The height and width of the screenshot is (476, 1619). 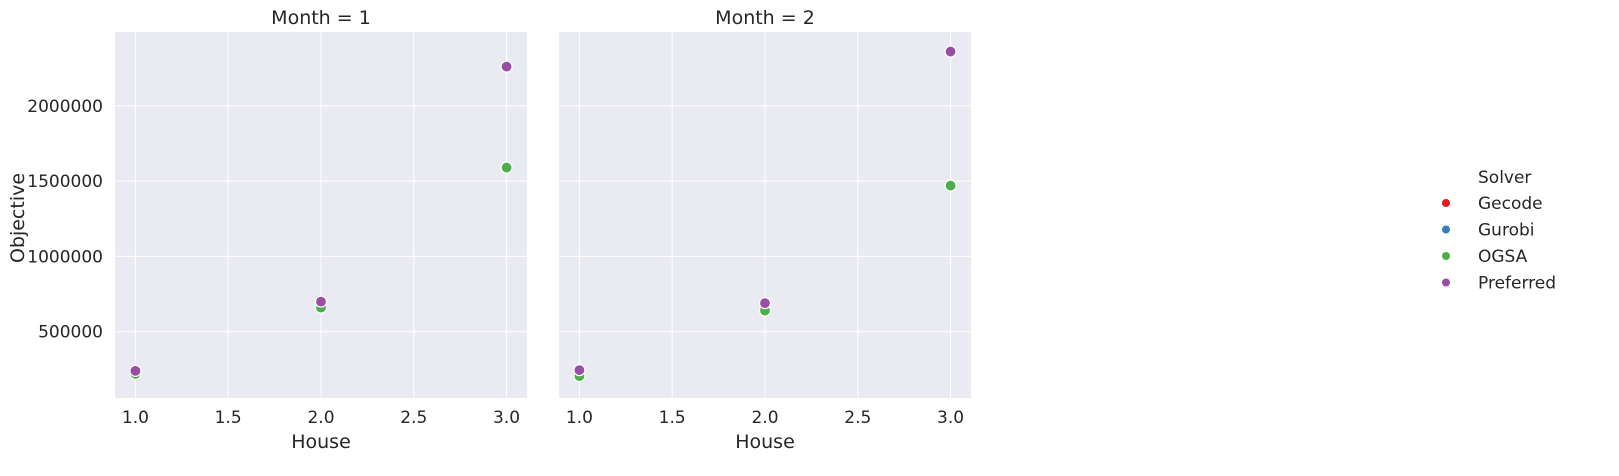 I want to click on legend-title: Solver, so click(x=1504, y=178).